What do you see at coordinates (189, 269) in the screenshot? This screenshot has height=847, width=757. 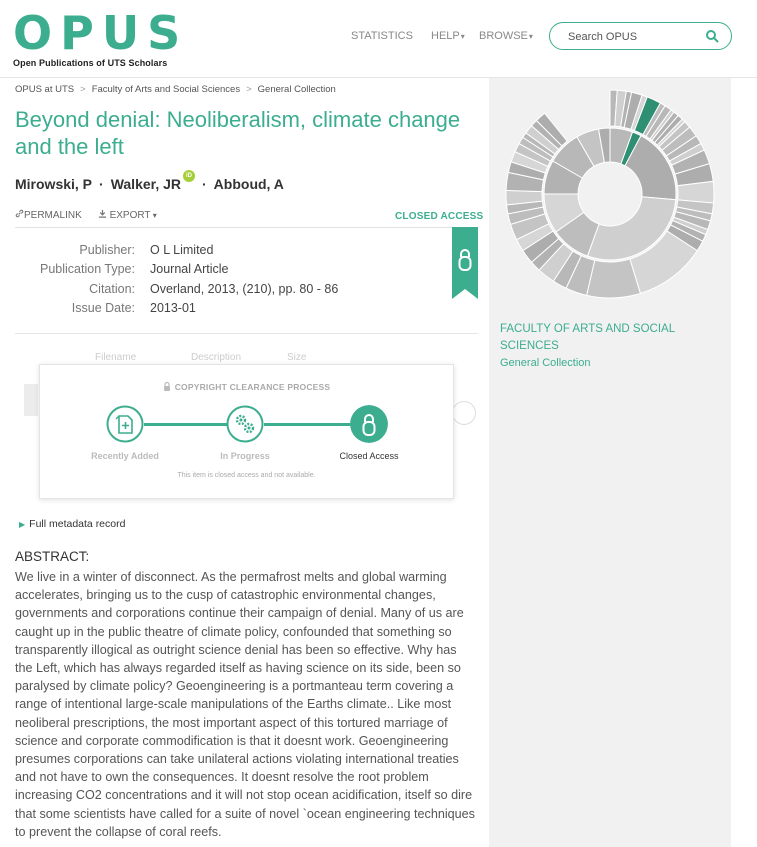 I see `metadata-value: Journal Article` at bounding box center [189, 269].